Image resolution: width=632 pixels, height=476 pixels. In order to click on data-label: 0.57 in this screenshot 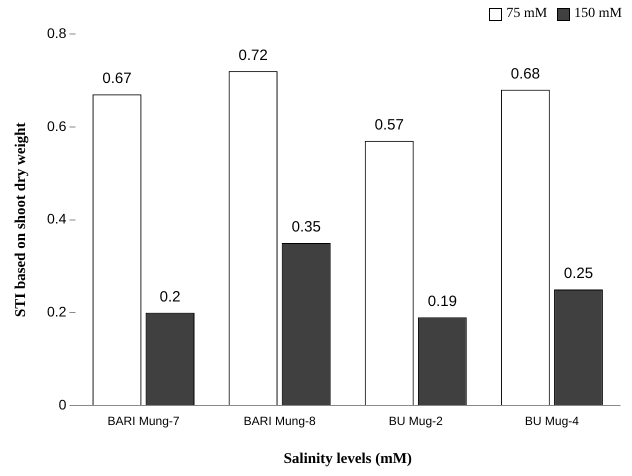, I will do `click(389, 125)`.